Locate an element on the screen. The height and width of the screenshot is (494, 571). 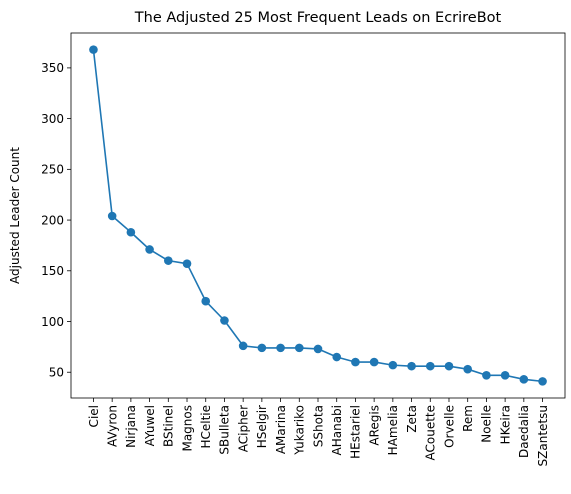
x-tick-label: HEstariel is located at coordinates (356, 432).